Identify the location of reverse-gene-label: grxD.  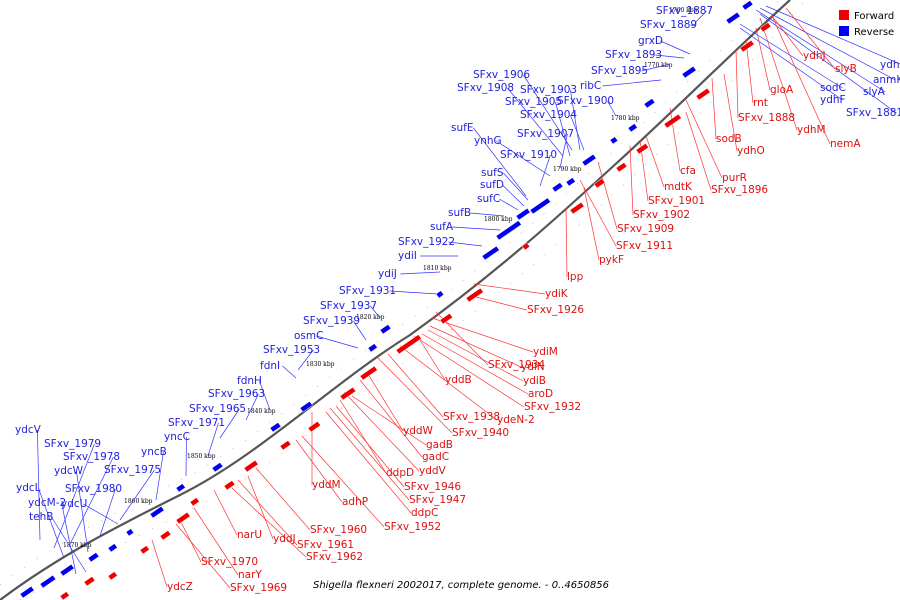
(650, 41).